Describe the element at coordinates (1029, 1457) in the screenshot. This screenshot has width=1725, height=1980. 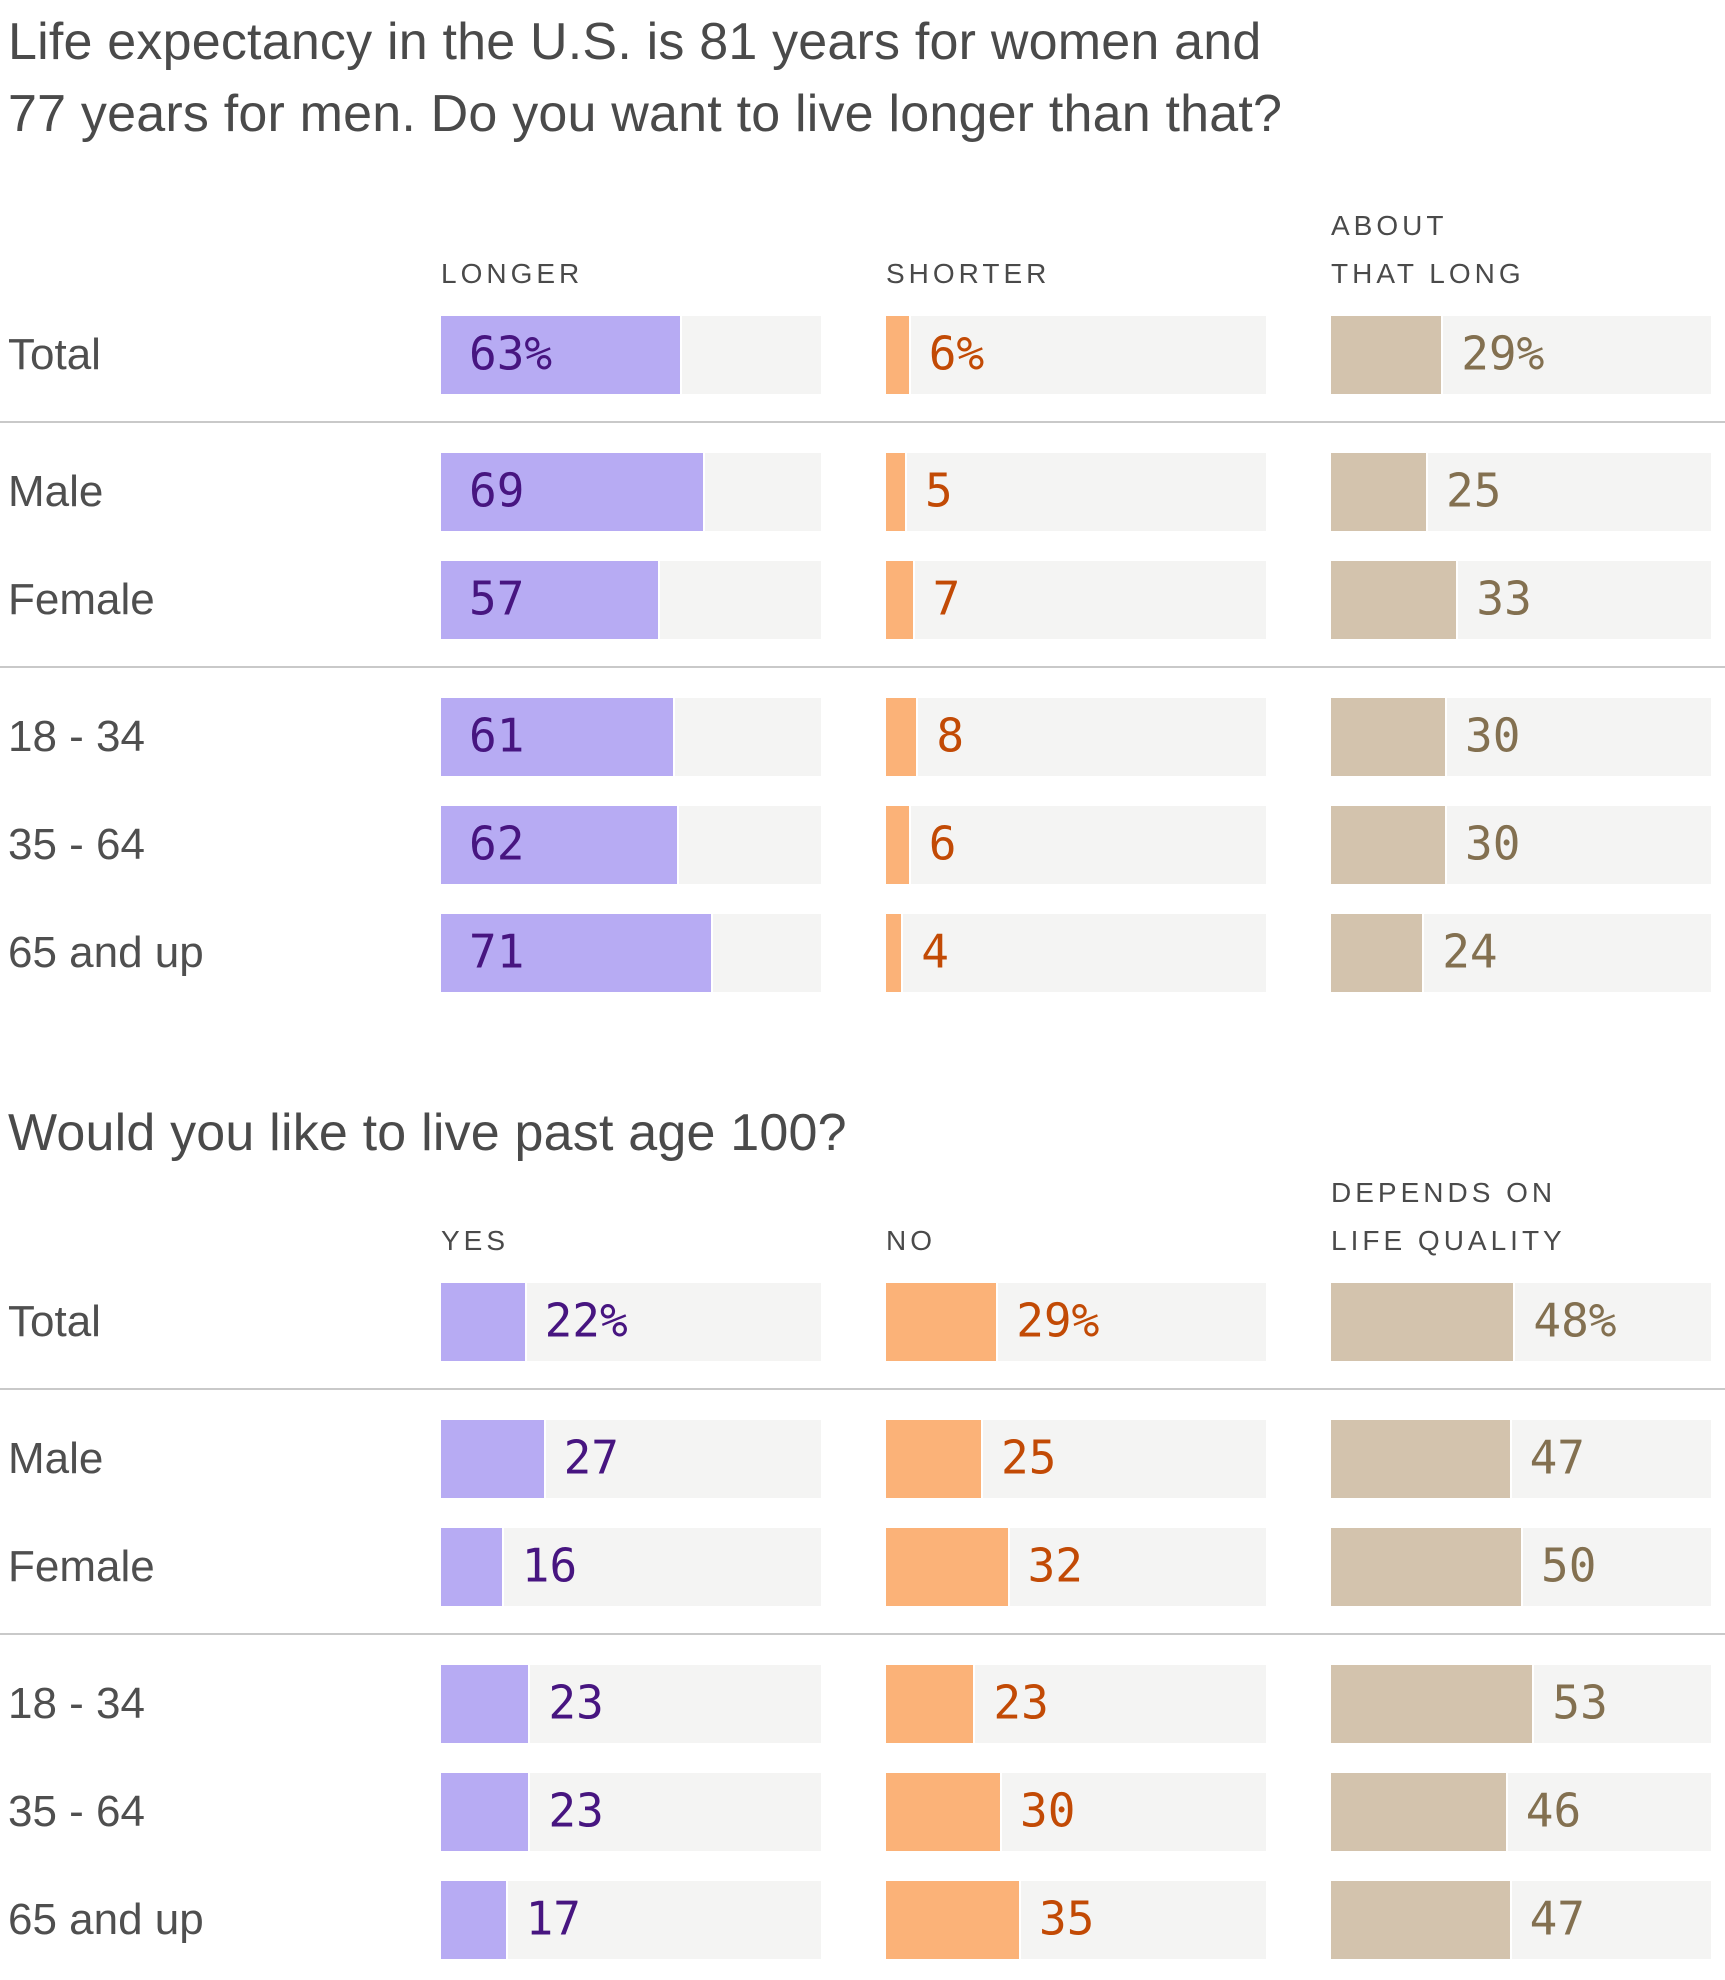
I see `bar-value-label: 25` at that location.